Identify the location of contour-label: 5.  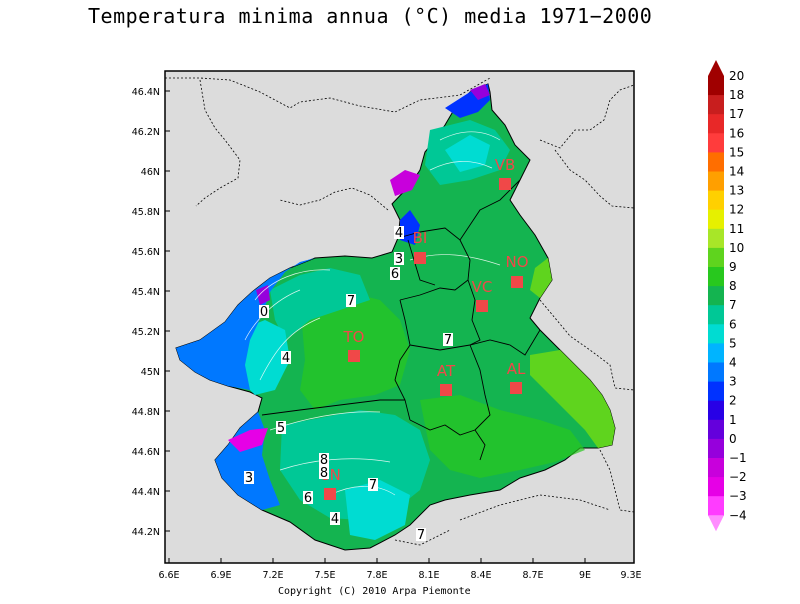
(281, 428).